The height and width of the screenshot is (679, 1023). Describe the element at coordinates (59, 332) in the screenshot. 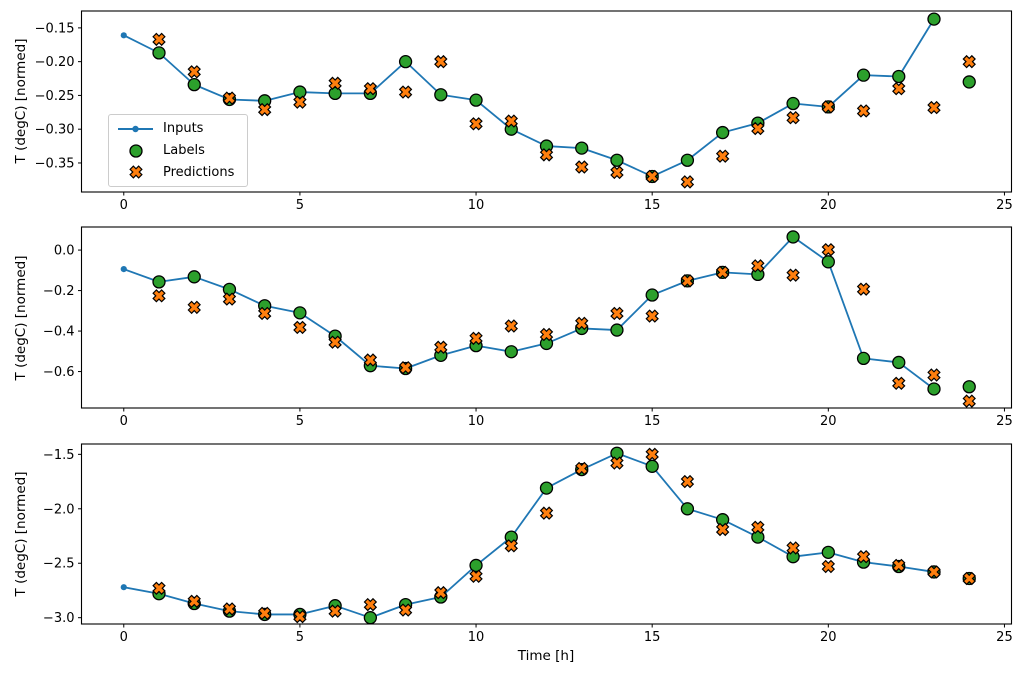

I see `y-tick-label: −0.4` at that location.